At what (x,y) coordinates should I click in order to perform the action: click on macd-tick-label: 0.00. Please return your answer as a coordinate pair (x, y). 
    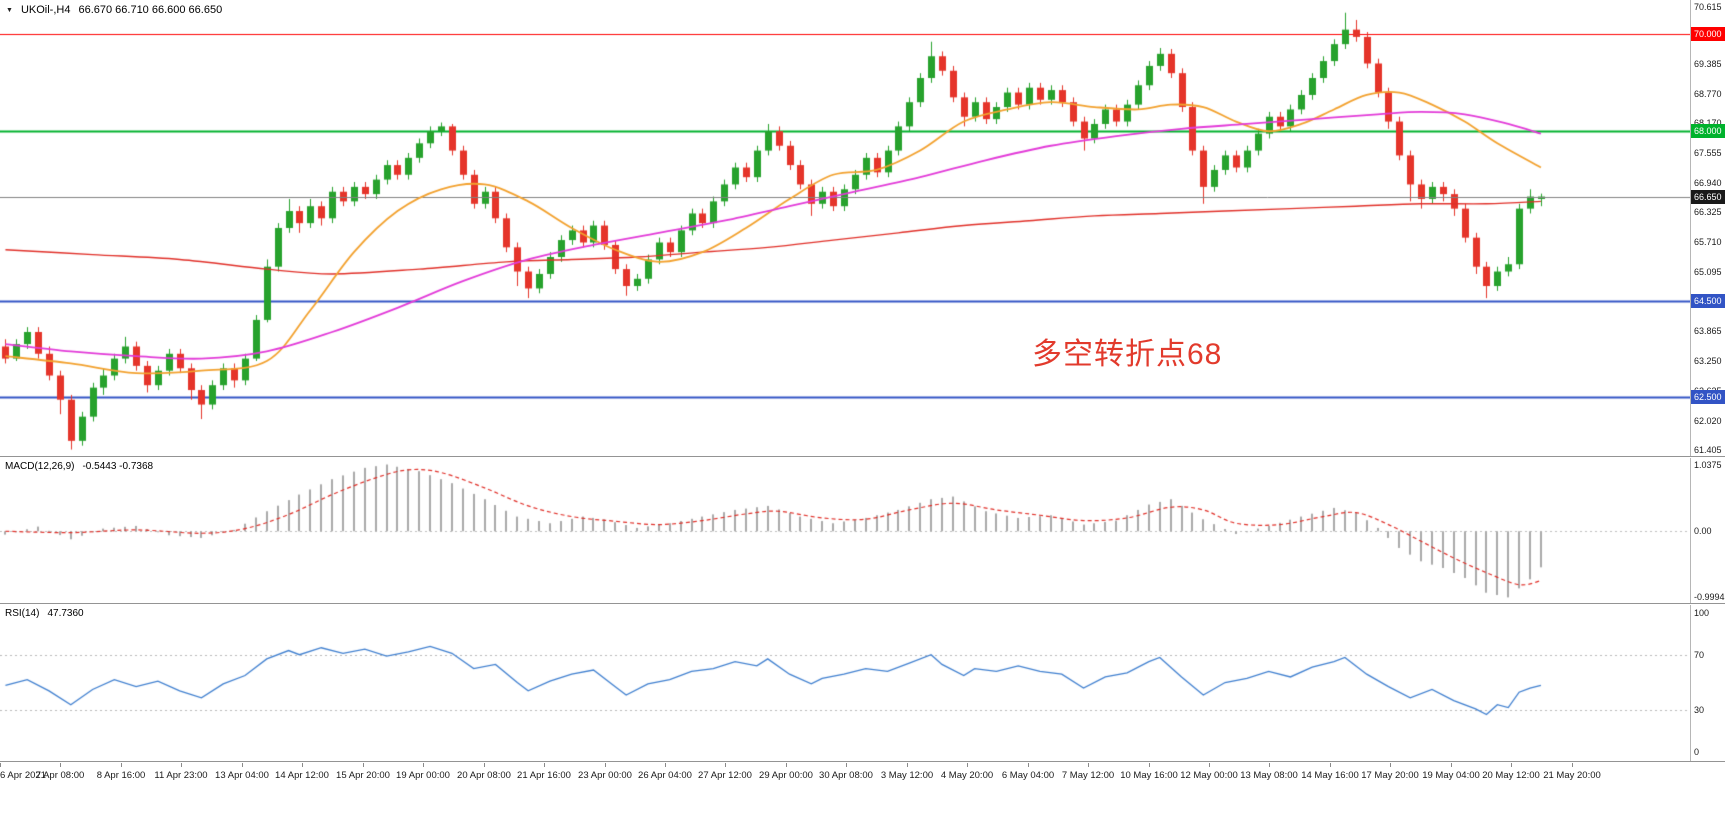
    Looking at the image, I should click on (1703, 531).